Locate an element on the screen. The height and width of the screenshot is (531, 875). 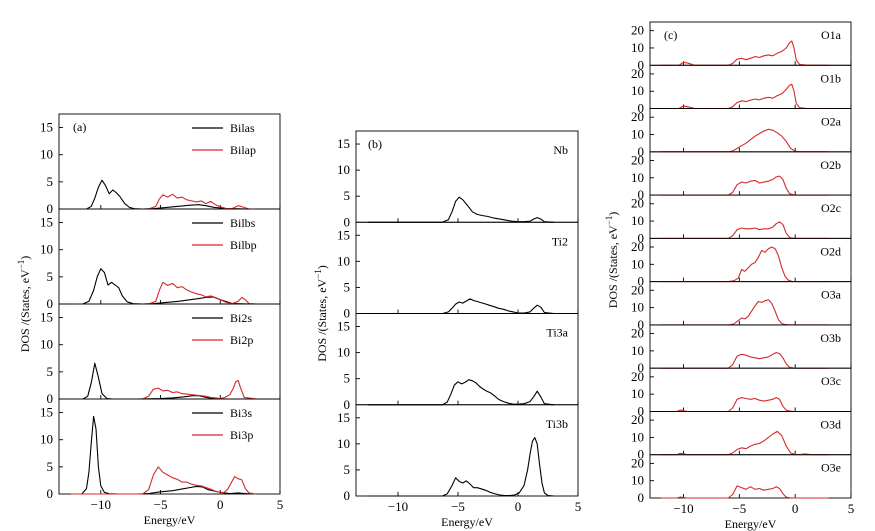
subplot-label: O3e is located at coordinates (831, 468).